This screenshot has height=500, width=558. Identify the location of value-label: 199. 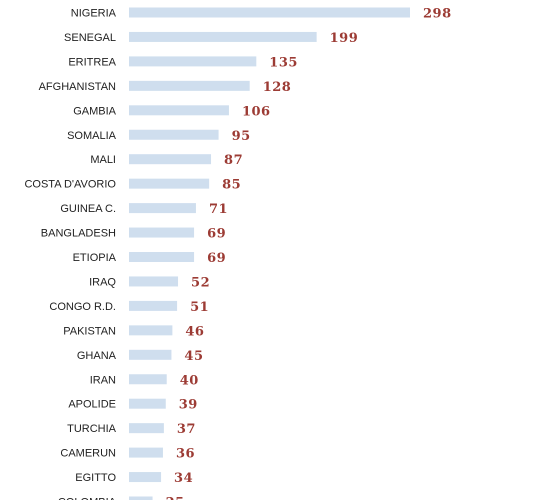
(344, 38).